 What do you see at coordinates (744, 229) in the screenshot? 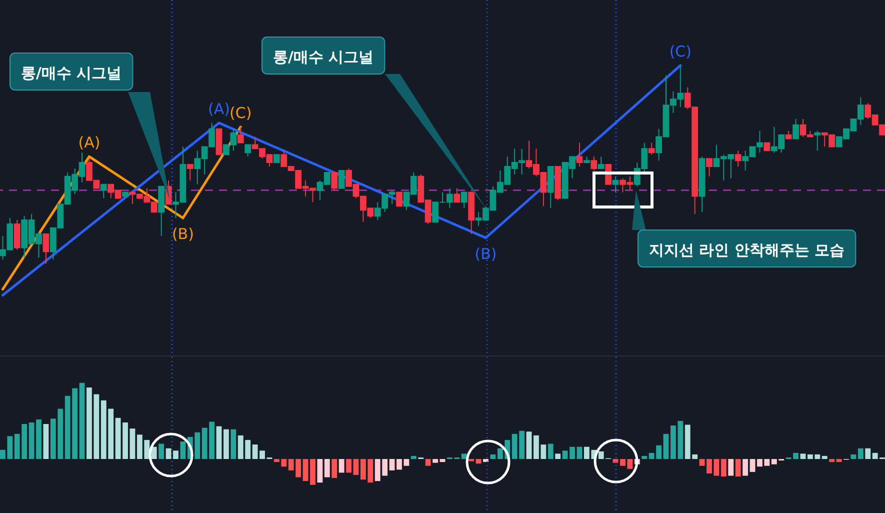
I see `speech-callout: 지지선 라인 안착해주는 모습` at bounding box center [744, 229].